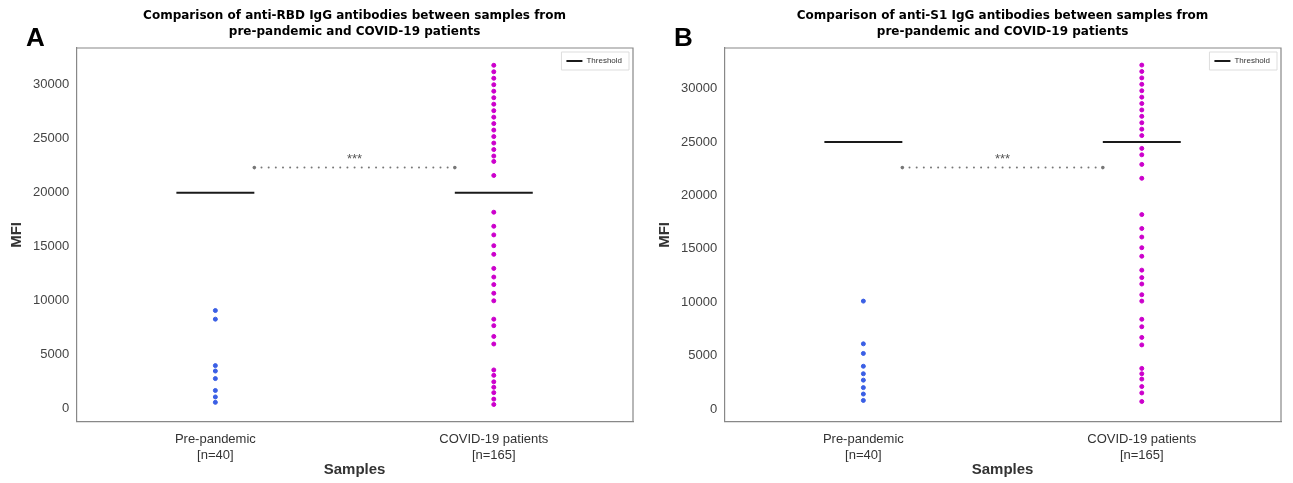  I want to click on text: B, so click(683, 37).